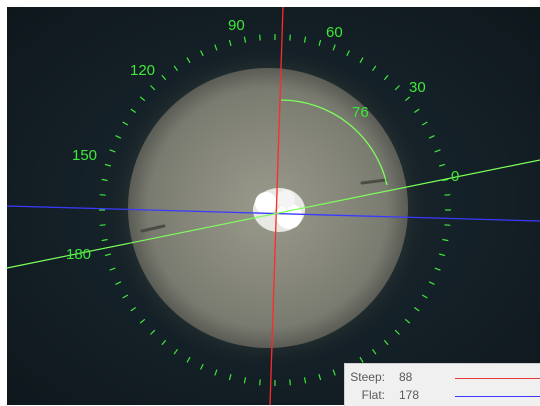 The image size is (540, 406). Describe the element at coordinates (409, 395) in the screenshot. I see `flat-value: 178` at that location.